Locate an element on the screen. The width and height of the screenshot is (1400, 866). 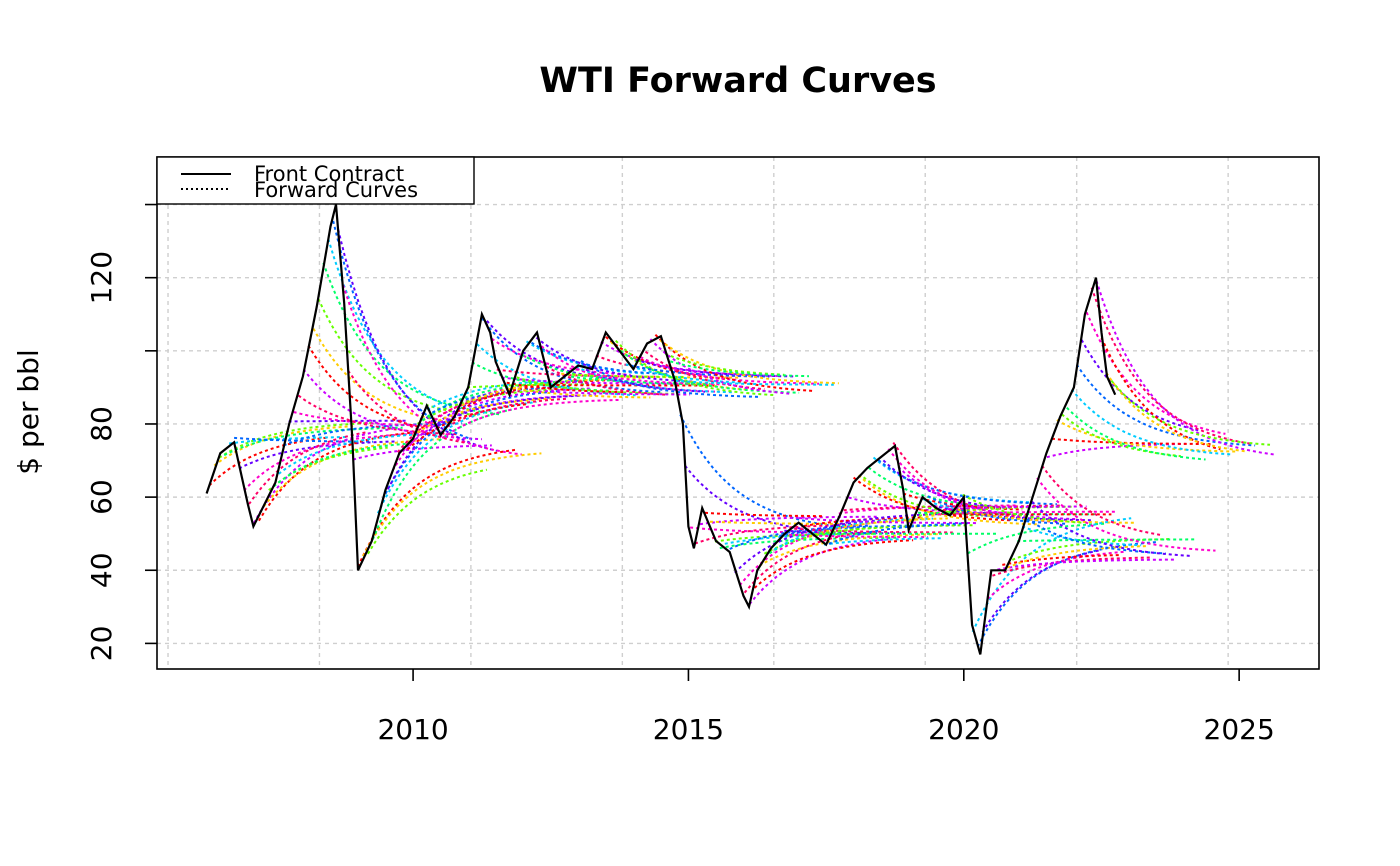
legend: Front Contract Forward Curves is located at coordinates (315, 180).